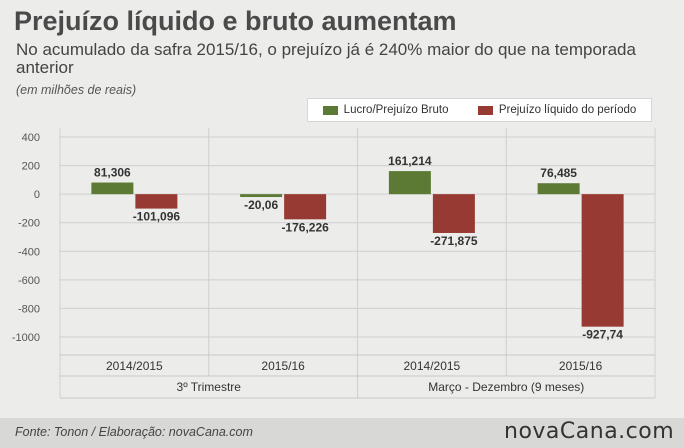 The width and height of the screenshot is (684, 448). What do you see at coordinates (558, 173) in the screenshot?
I see `data-label-bruto: 76,485` at bounding box center [558, 173].